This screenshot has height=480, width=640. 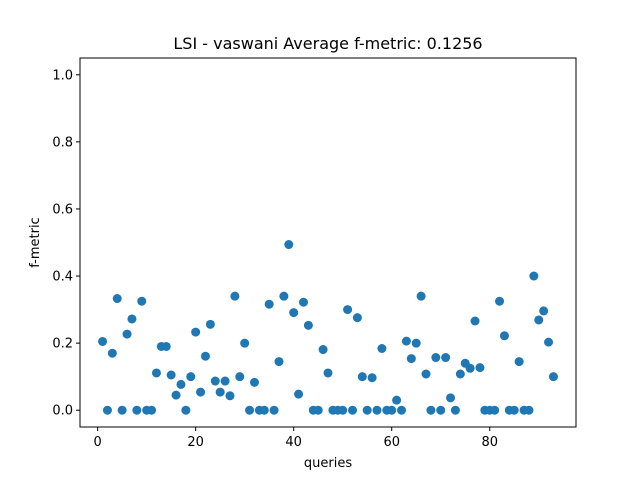 What do you see at coordinates (62, 277) in the screenshot?
I see `y-tick-label: 0.4` at bounding box center [62, 277].